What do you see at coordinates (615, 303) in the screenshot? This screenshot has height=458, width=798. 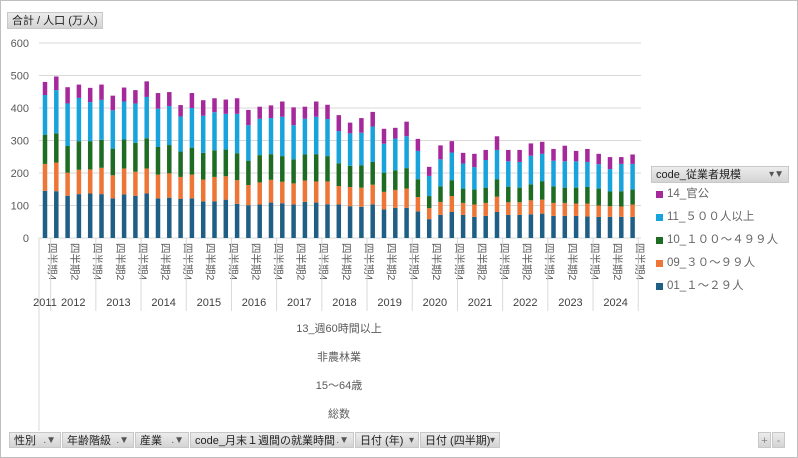 I see `year-label: 2024` at bounding box center [615, 303].